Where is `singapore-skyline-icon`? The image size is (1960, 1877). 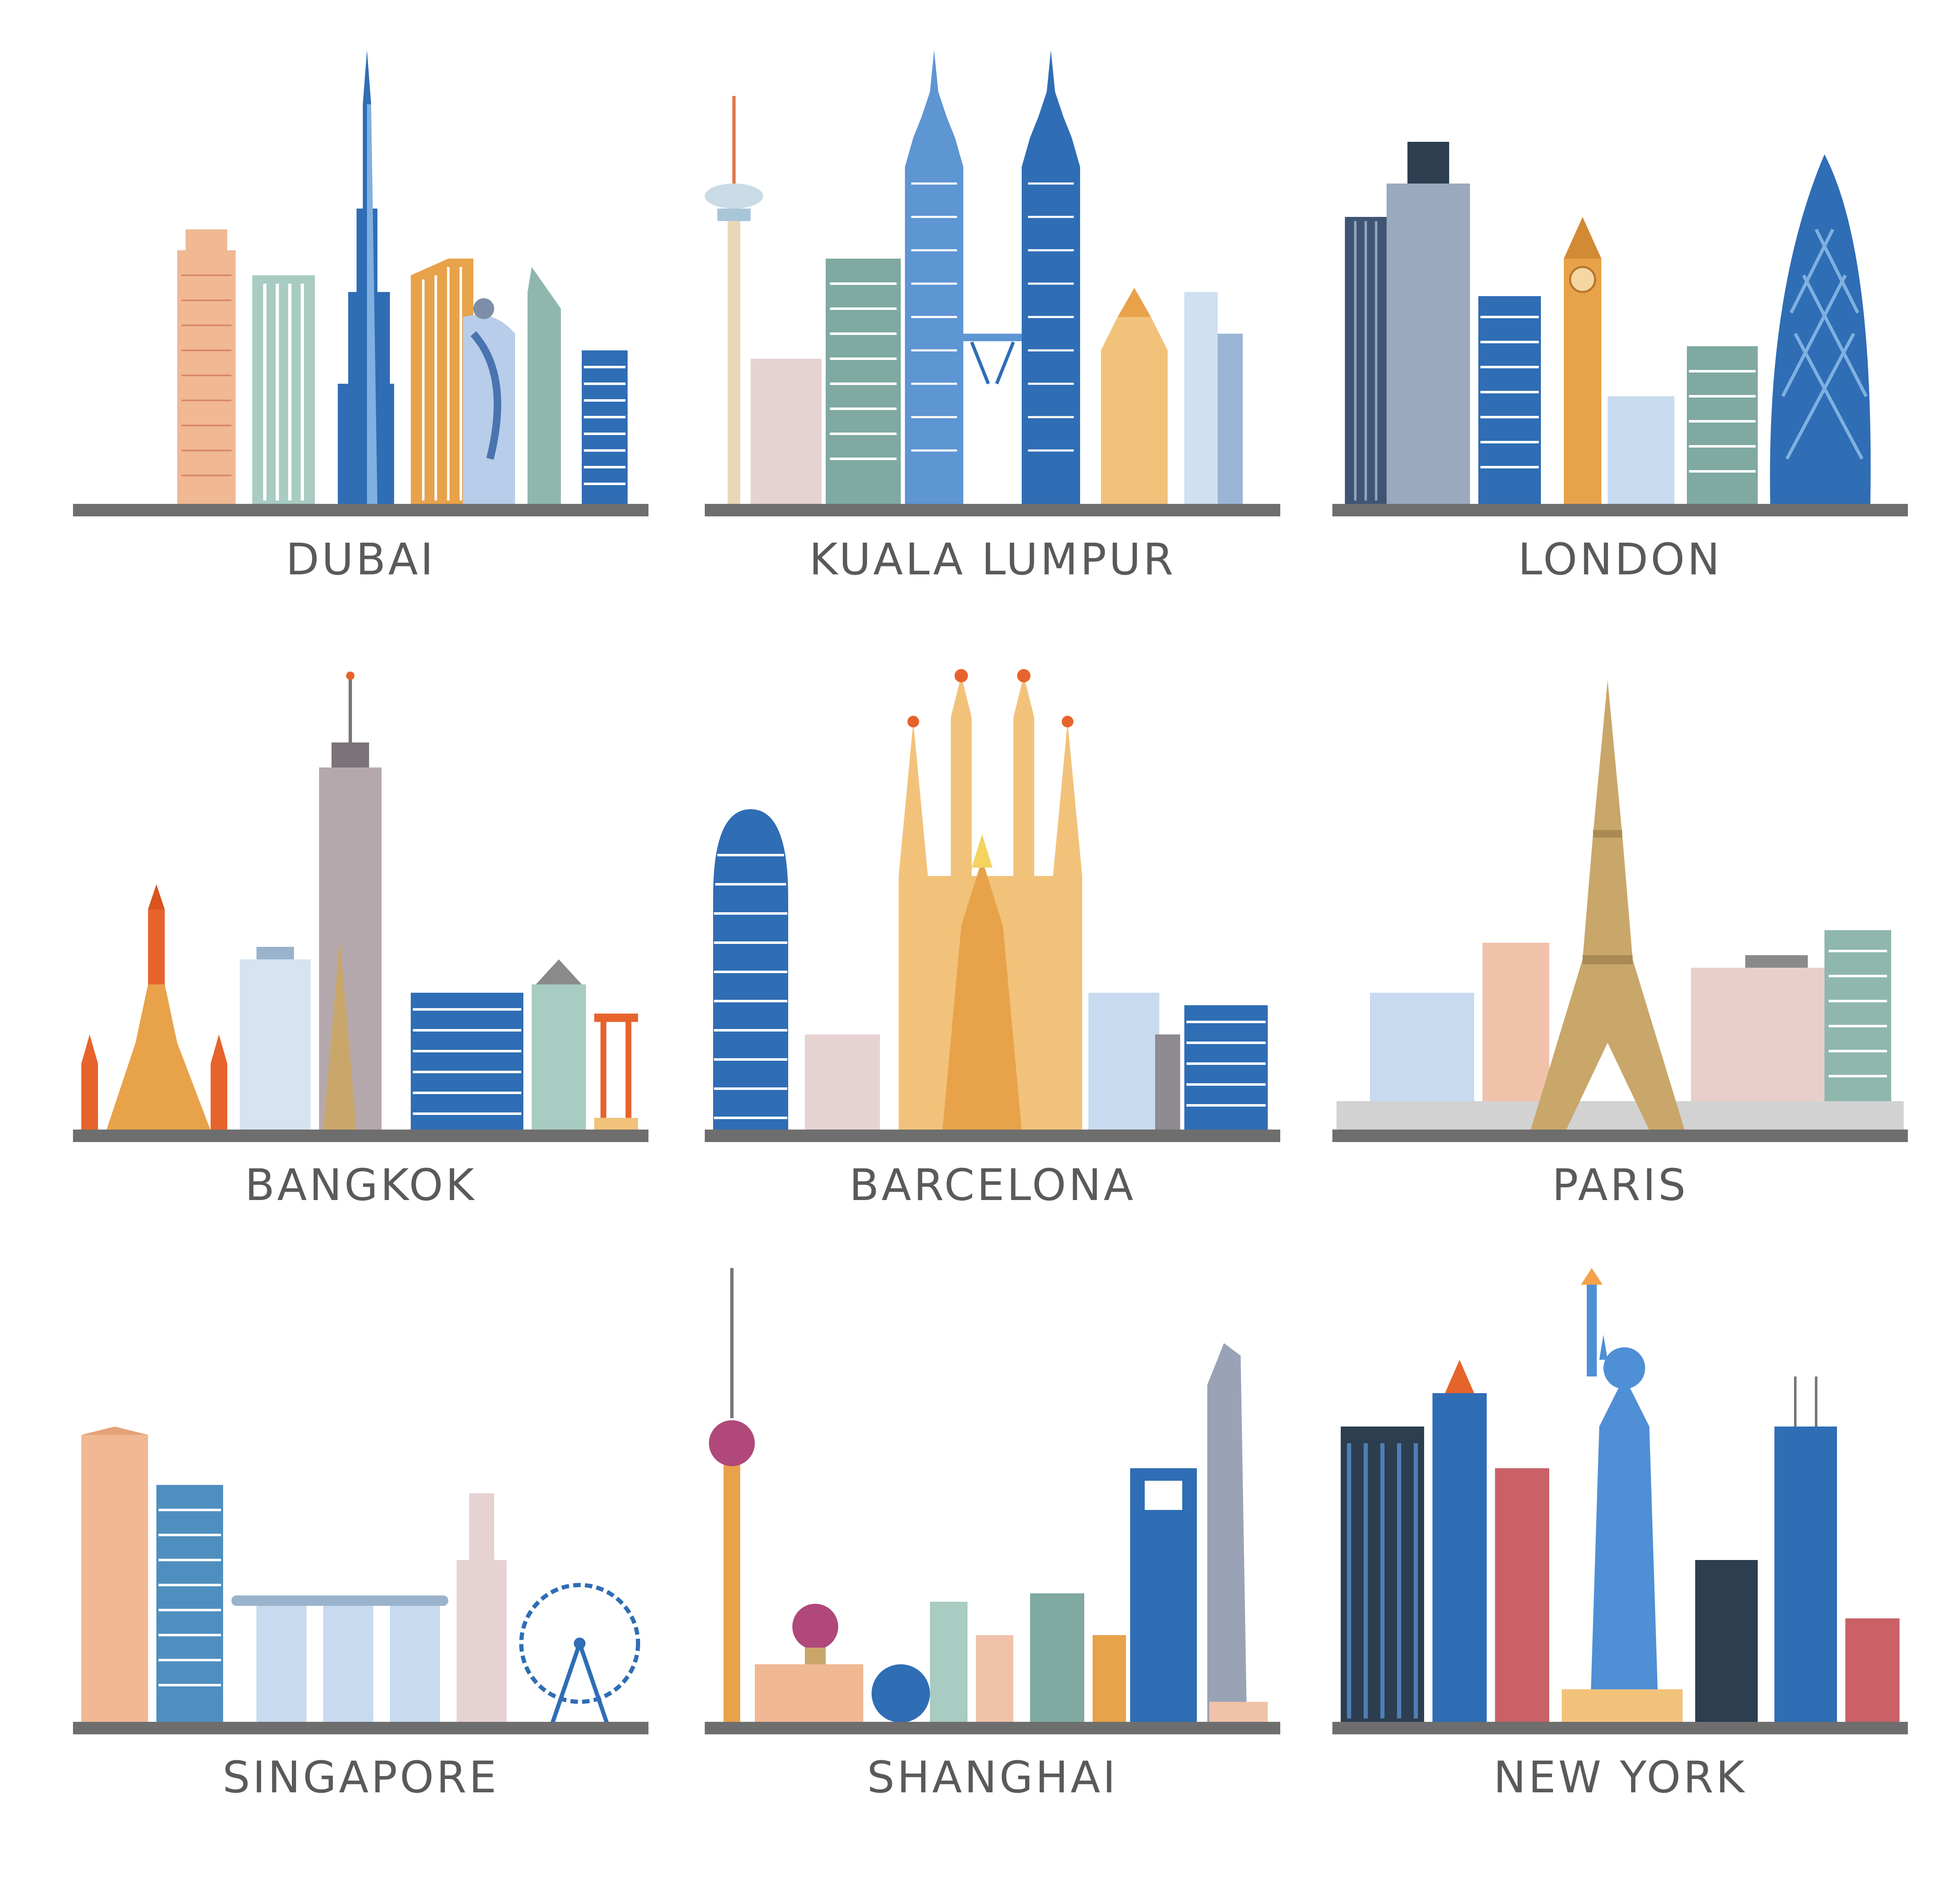
singapore-skyline-icon is located at coordinates (360, 1575).